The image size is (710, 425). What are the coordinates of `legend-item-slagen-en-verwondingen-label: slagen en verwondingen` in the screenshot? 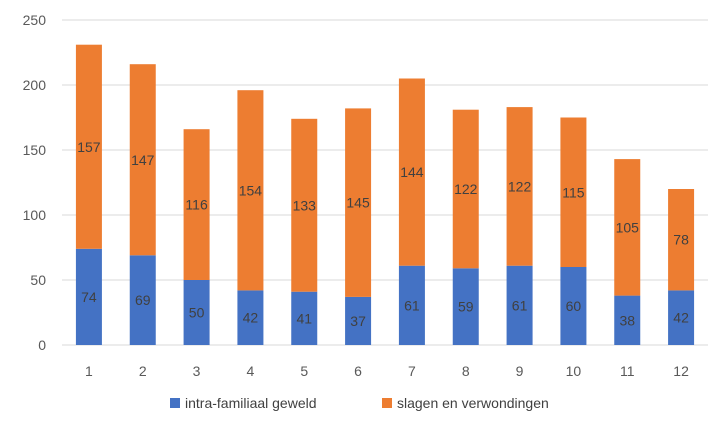 It's located at (473, 403).